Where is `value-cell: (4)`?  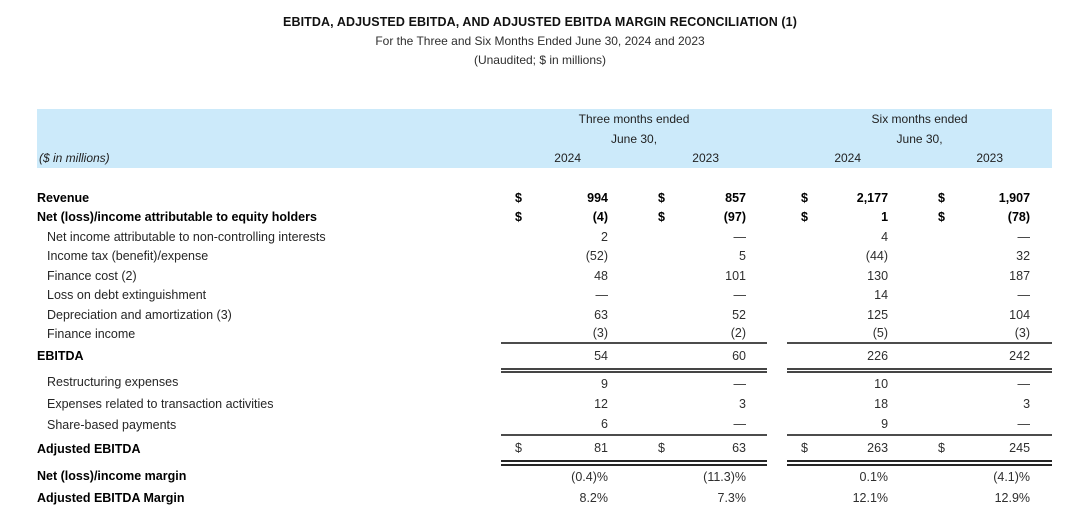 value-cell: (4) is located at coordinates (600, 217).